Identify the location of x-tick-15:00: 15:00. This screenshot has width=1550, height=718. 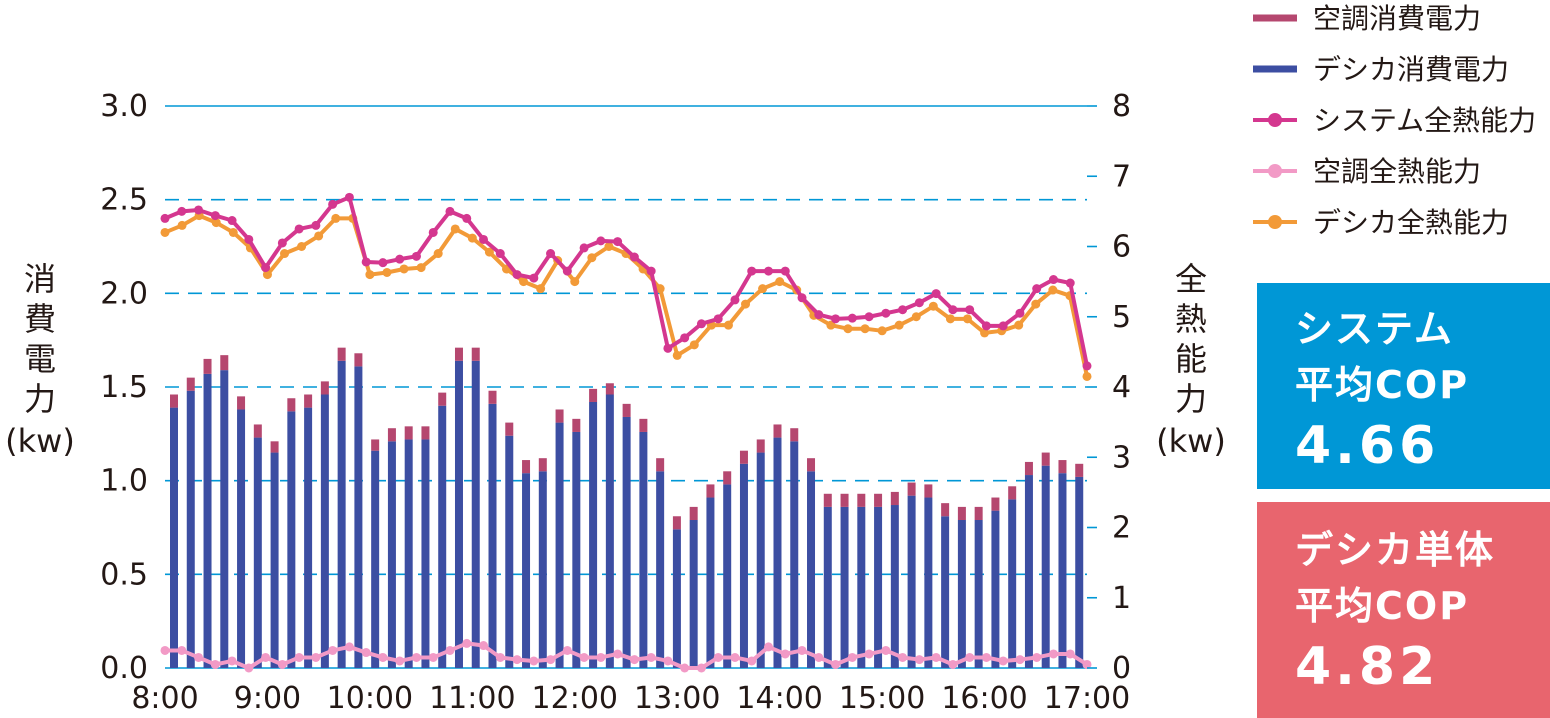
(882, 698).